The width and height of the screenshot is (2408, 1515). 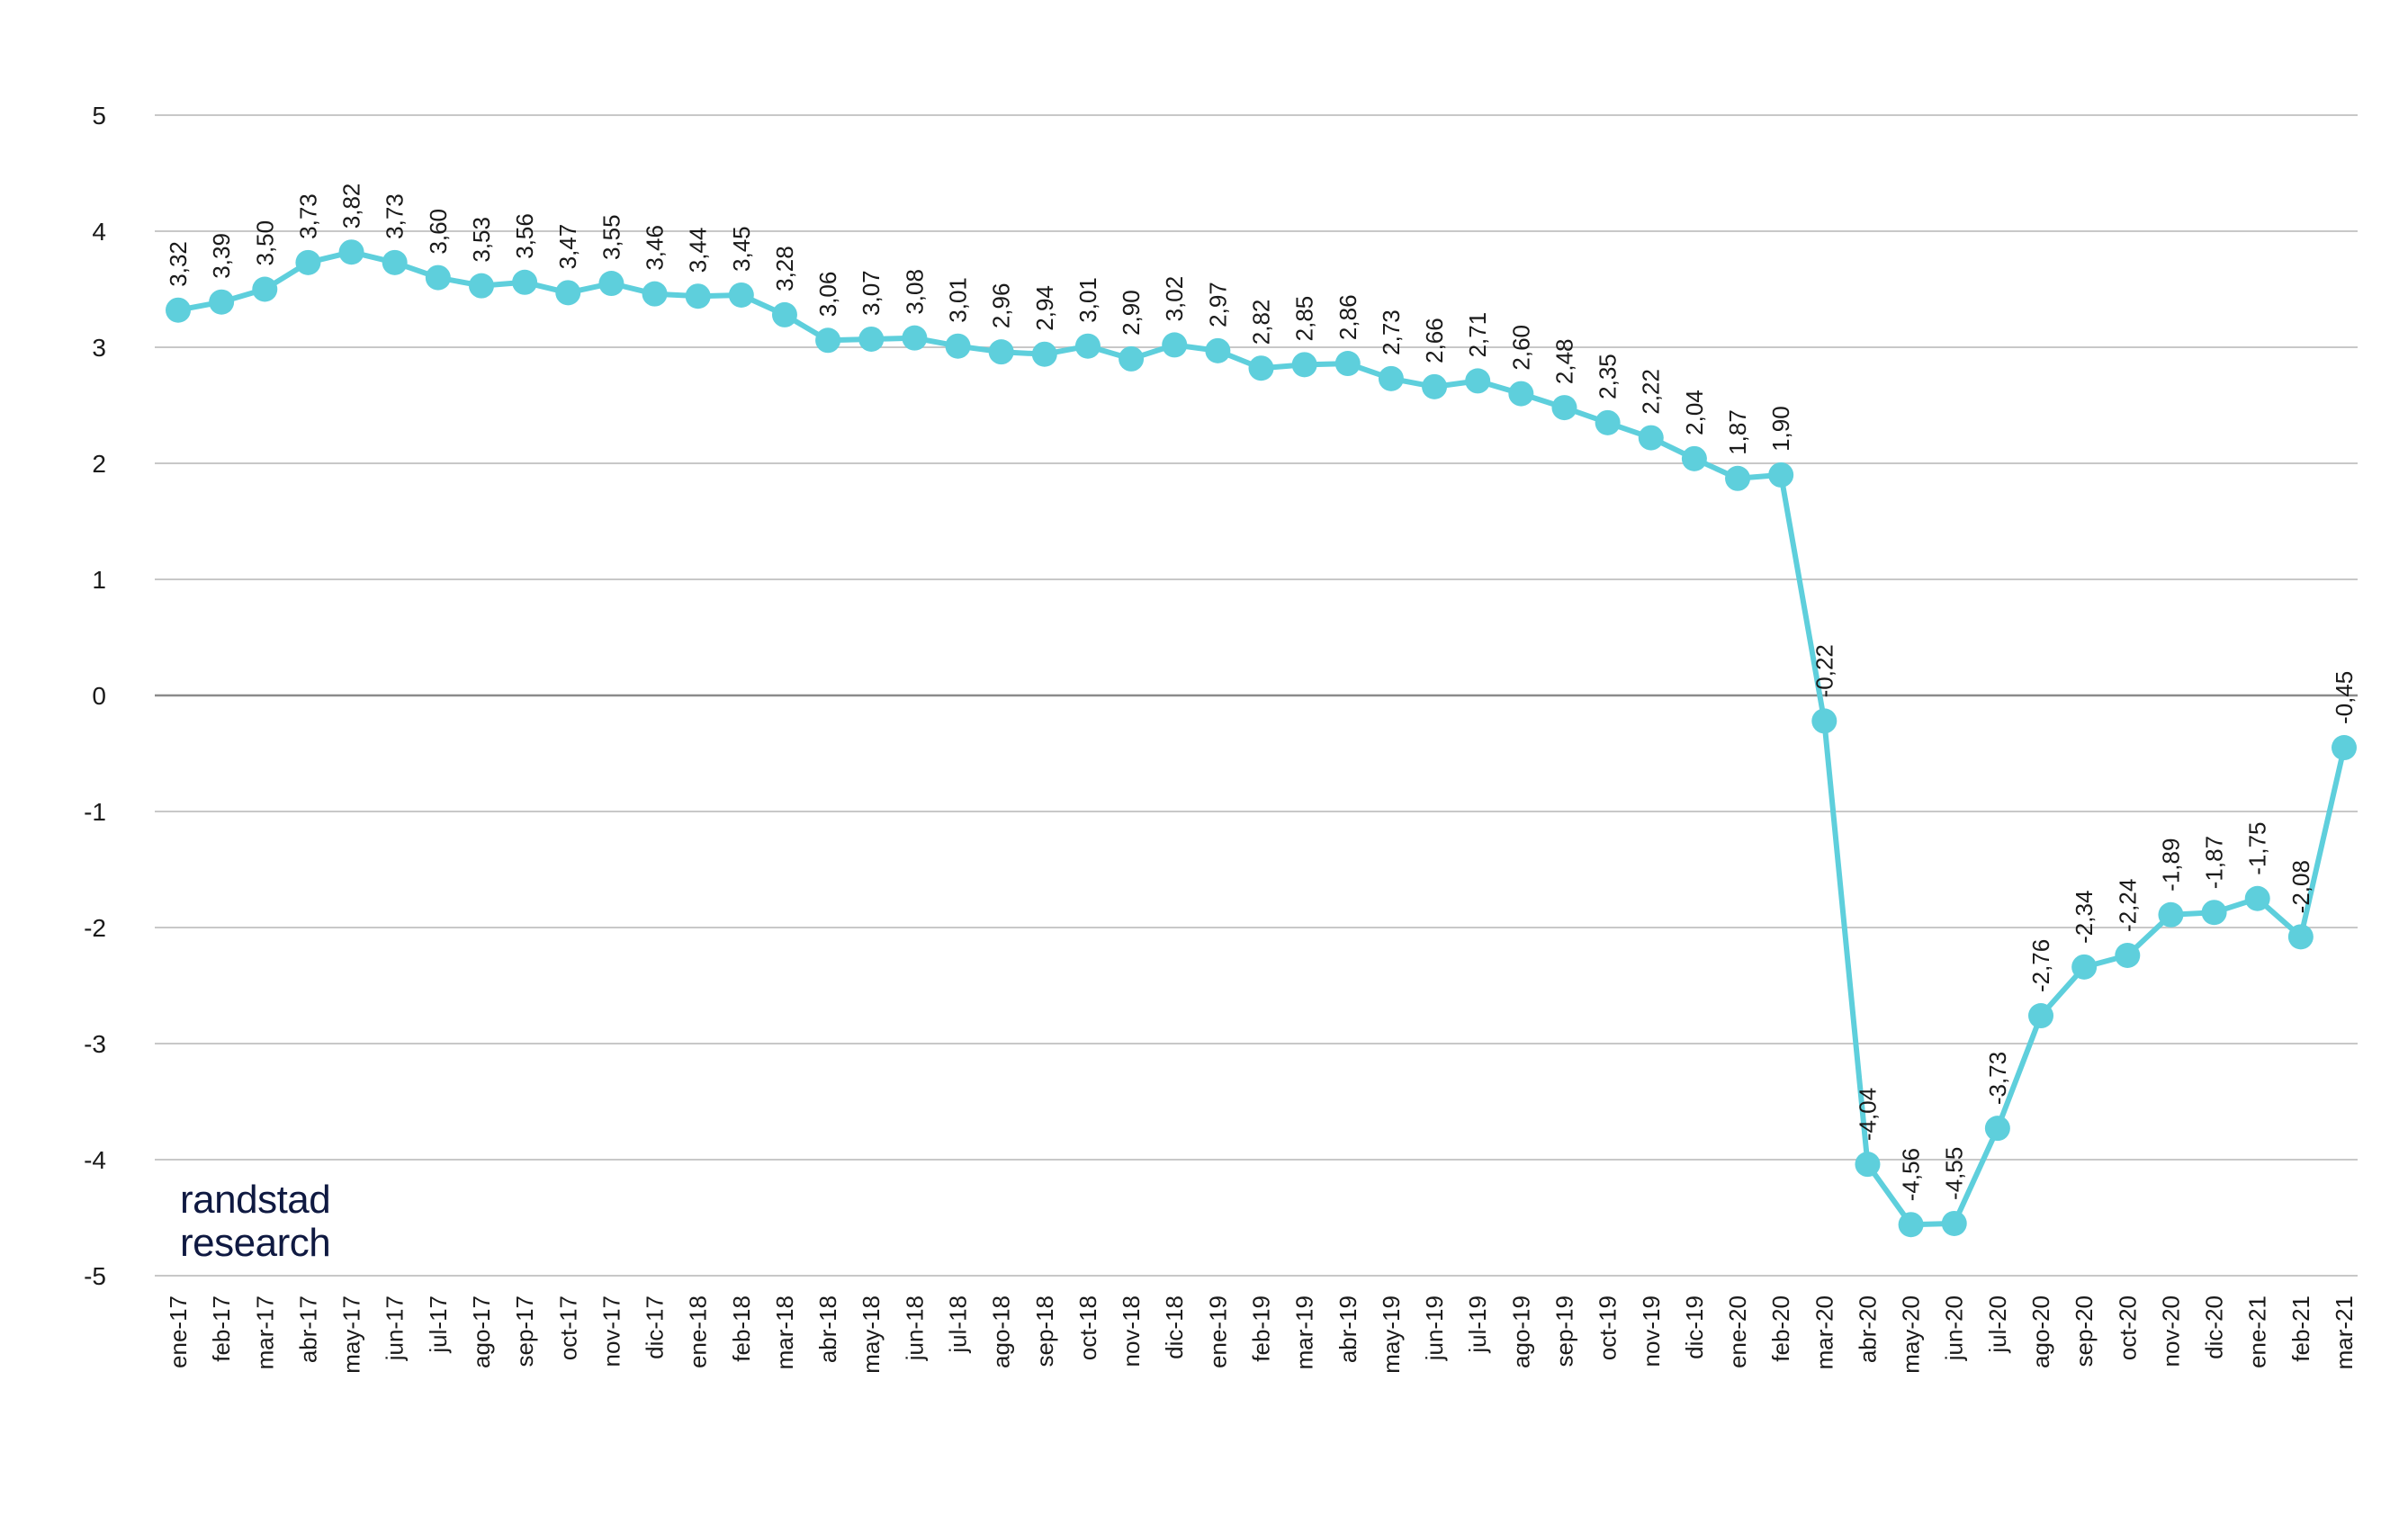 What do you see at coordinates (1911, 1334) in the screenshot?
I see `x-tick-label: may-20` at bounding box center [1911, 1334].